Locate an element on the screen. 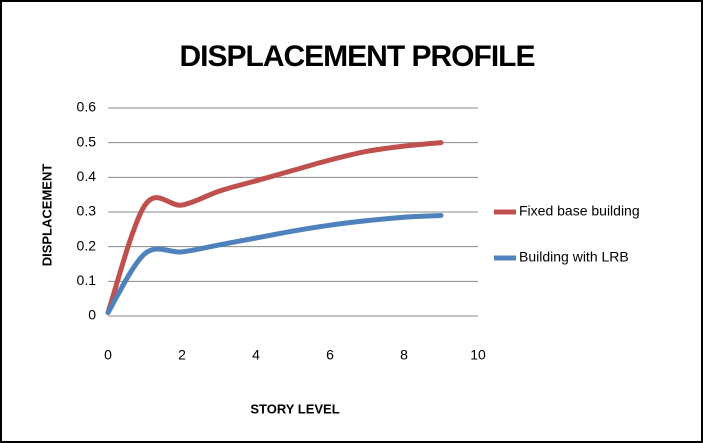  y-axis-title: DISPLACEMENT is located at coordinates (46, 215).